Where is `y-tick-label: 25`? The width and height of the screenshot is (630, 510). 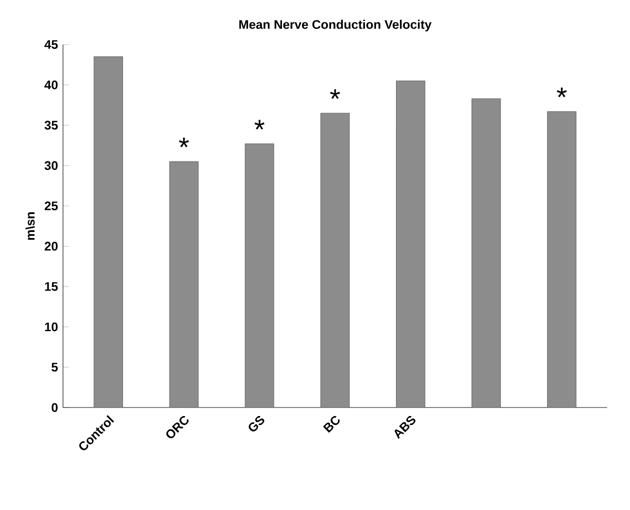
y-tick-label: 25 is located at coordinates (51, 206).